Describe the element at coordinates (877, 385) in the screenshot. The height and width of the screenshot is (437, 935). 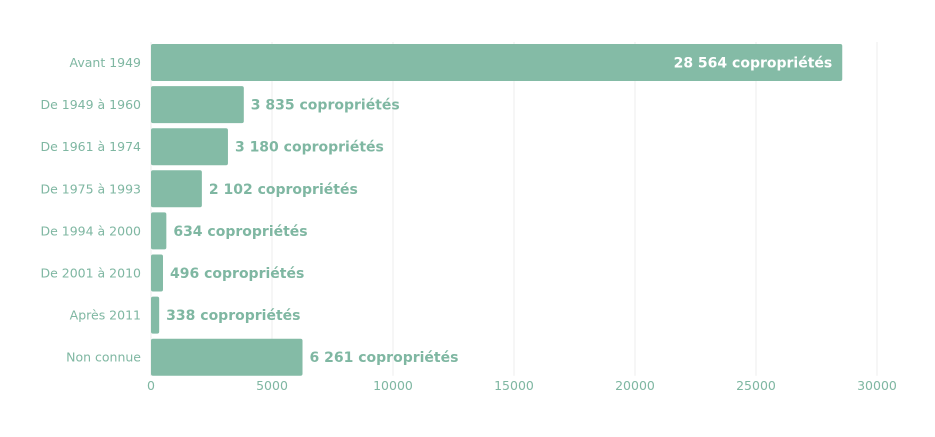
I see `x-tick-label: 30000` at that location.